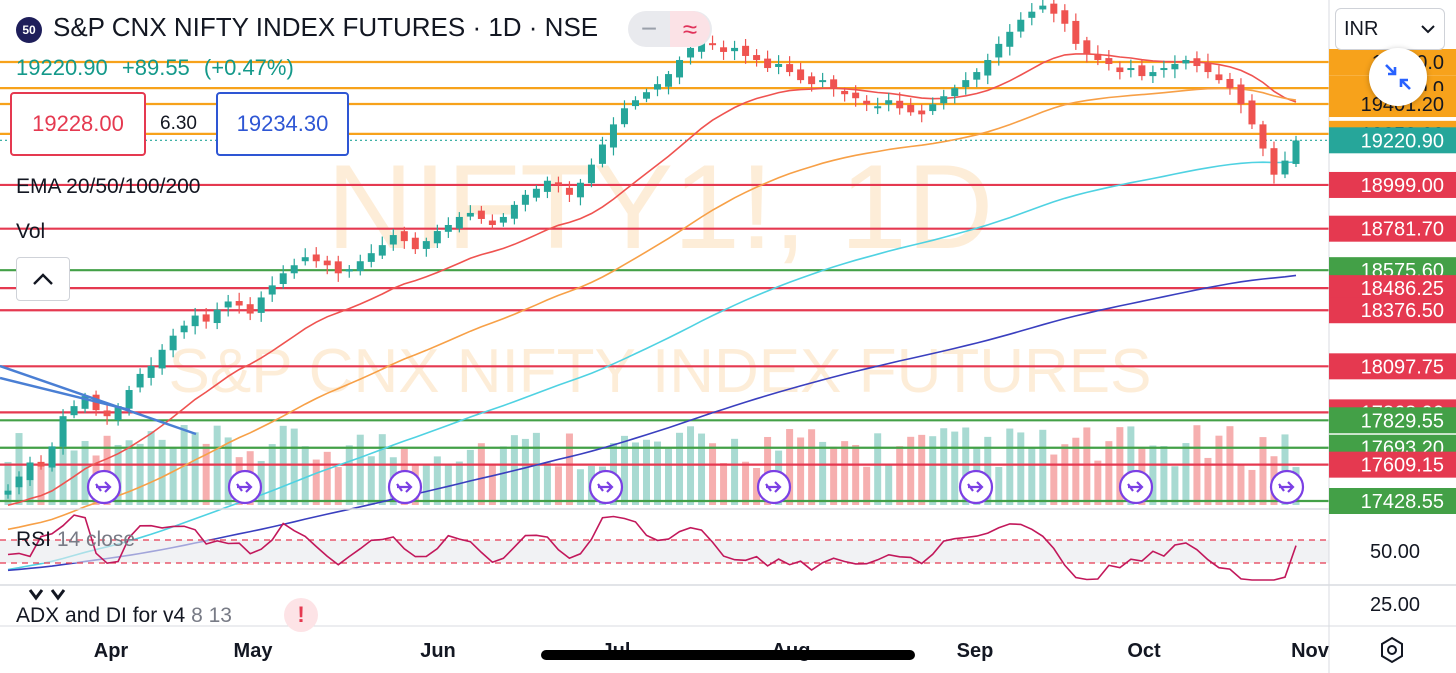 The image size is (1456, 673). I want to click on ema-legend: EMA 20/50/100/200, so click(108, 186).